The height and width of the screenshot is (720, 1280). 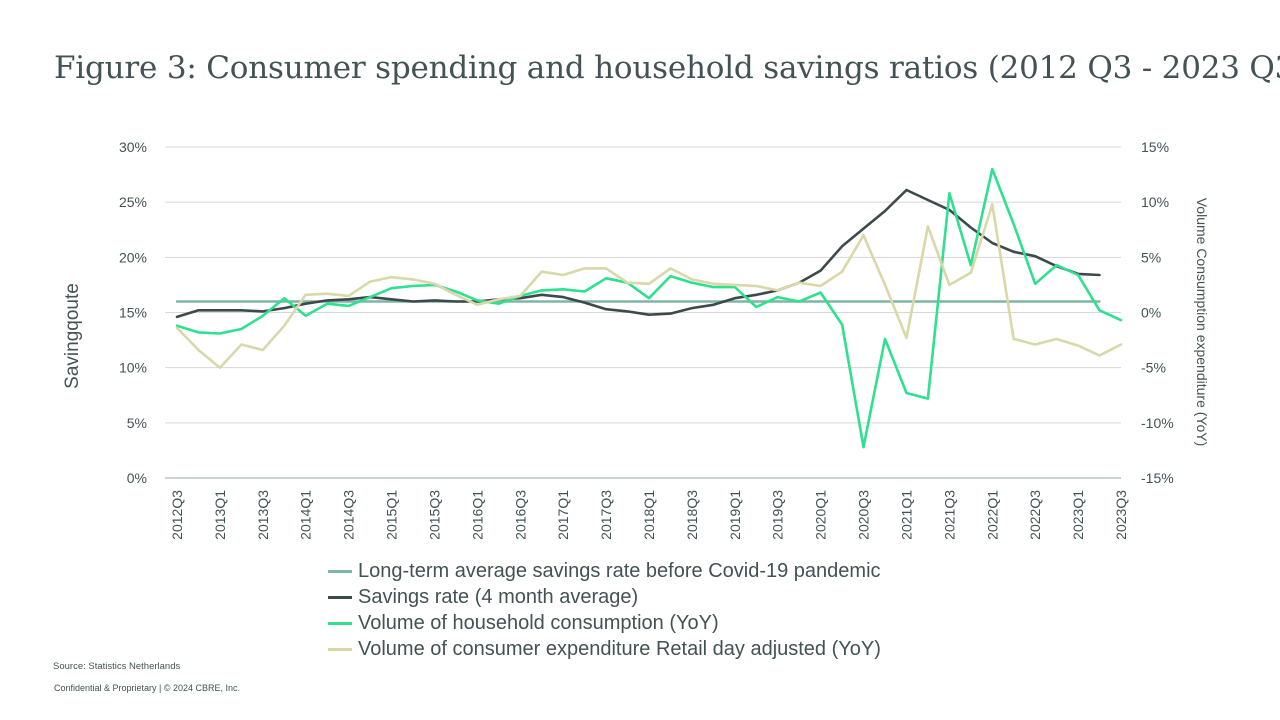 What do you see at coordinates (1151, 257) in the screenshot?
I see `right-tick-label: 5%` at bounding box center [1151, 257].